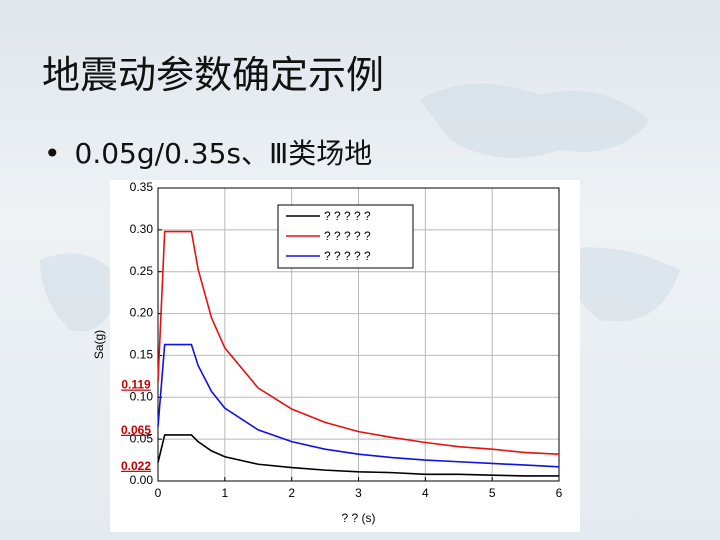 Image resolution: width=720 pixels, height=540 pixels. What do you see at coordinates (142, 438) in the screenshot?
I see `y-tick-label: 0.05` at bounding box center [142, 438].